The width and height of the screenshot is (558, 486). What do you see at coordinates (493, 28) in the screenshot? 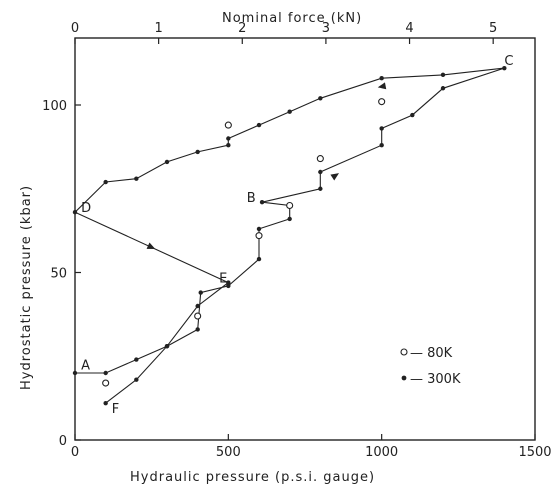
I see `top-tick-label: 5` at bounding box center [493, 28].